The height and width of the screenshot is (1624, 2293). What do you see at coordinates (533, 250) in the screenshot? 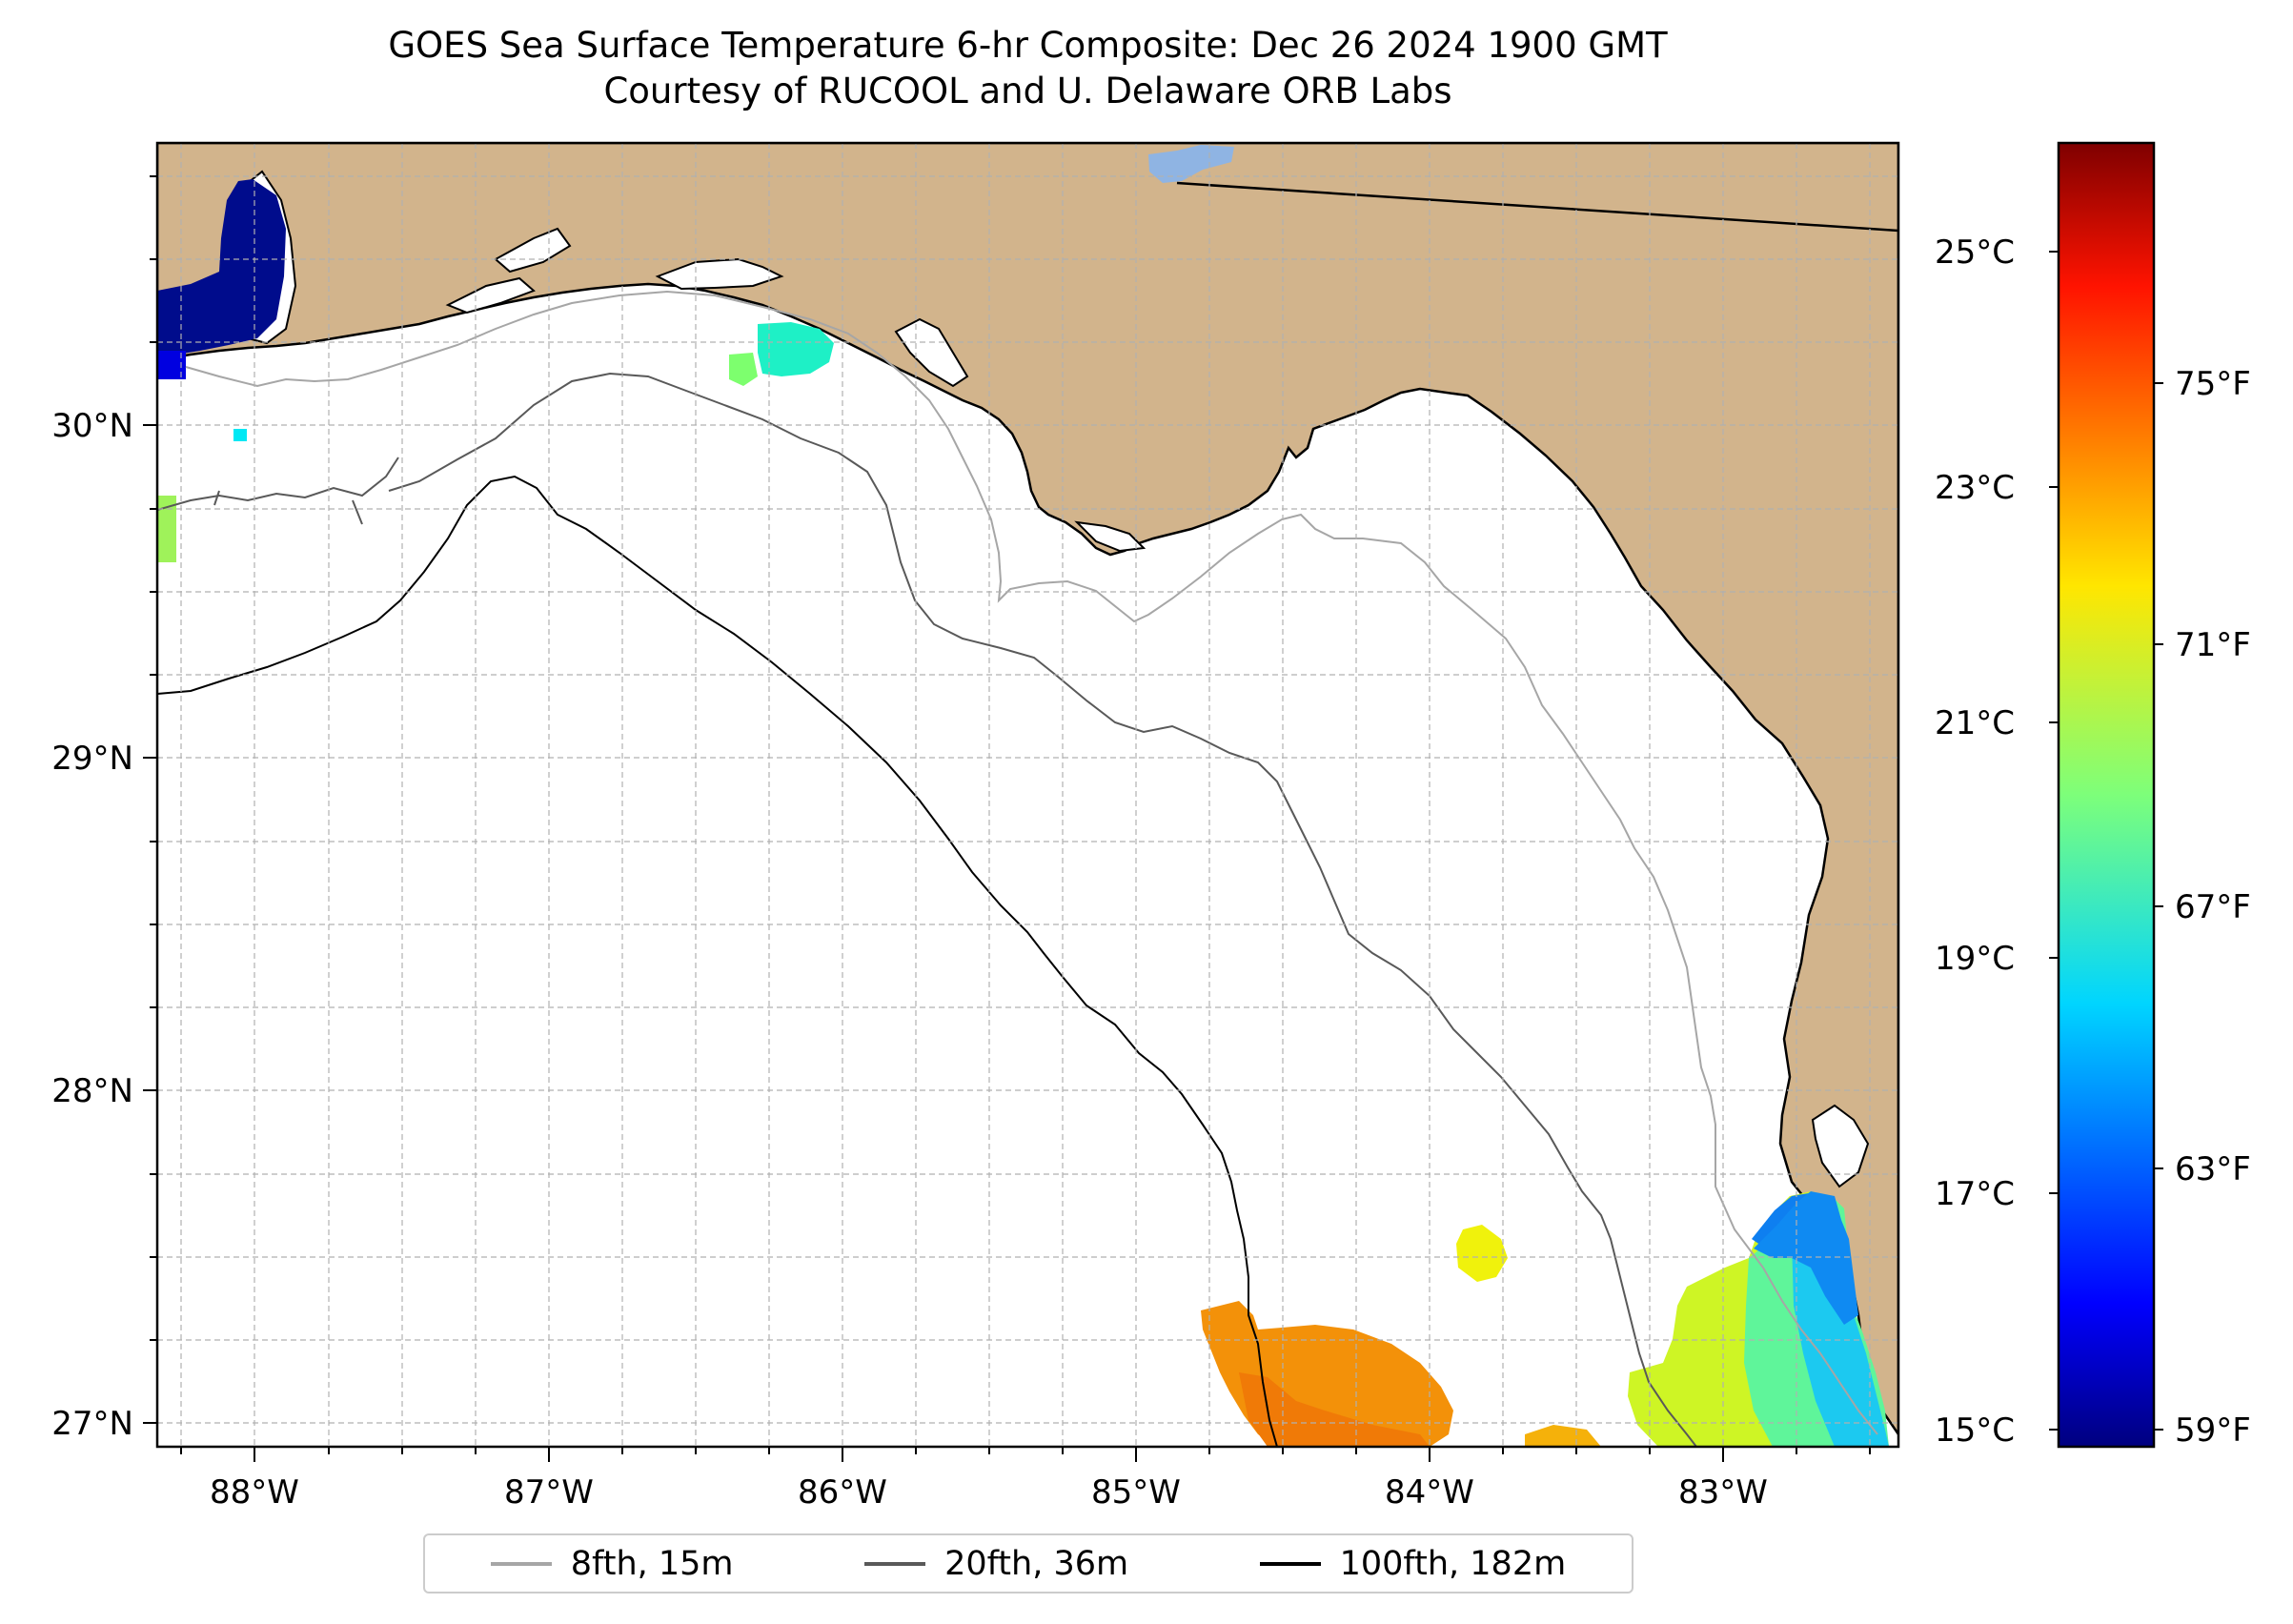
I see `escambia-bay` at bounding box center [533, 250].